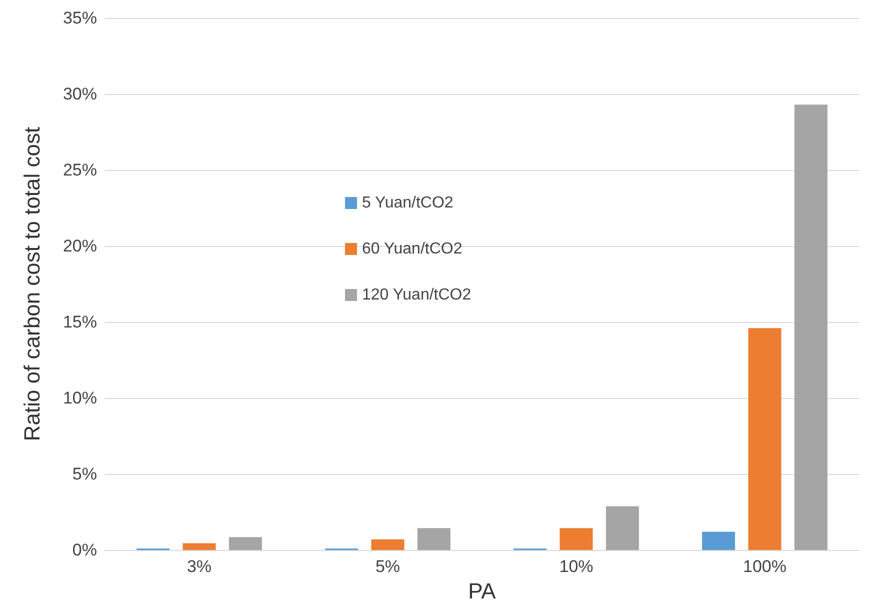  Describe the element at coordinates (417, 295) in the screenshot. I see `legend-label: 120 Yuan/tCO2` at that location.